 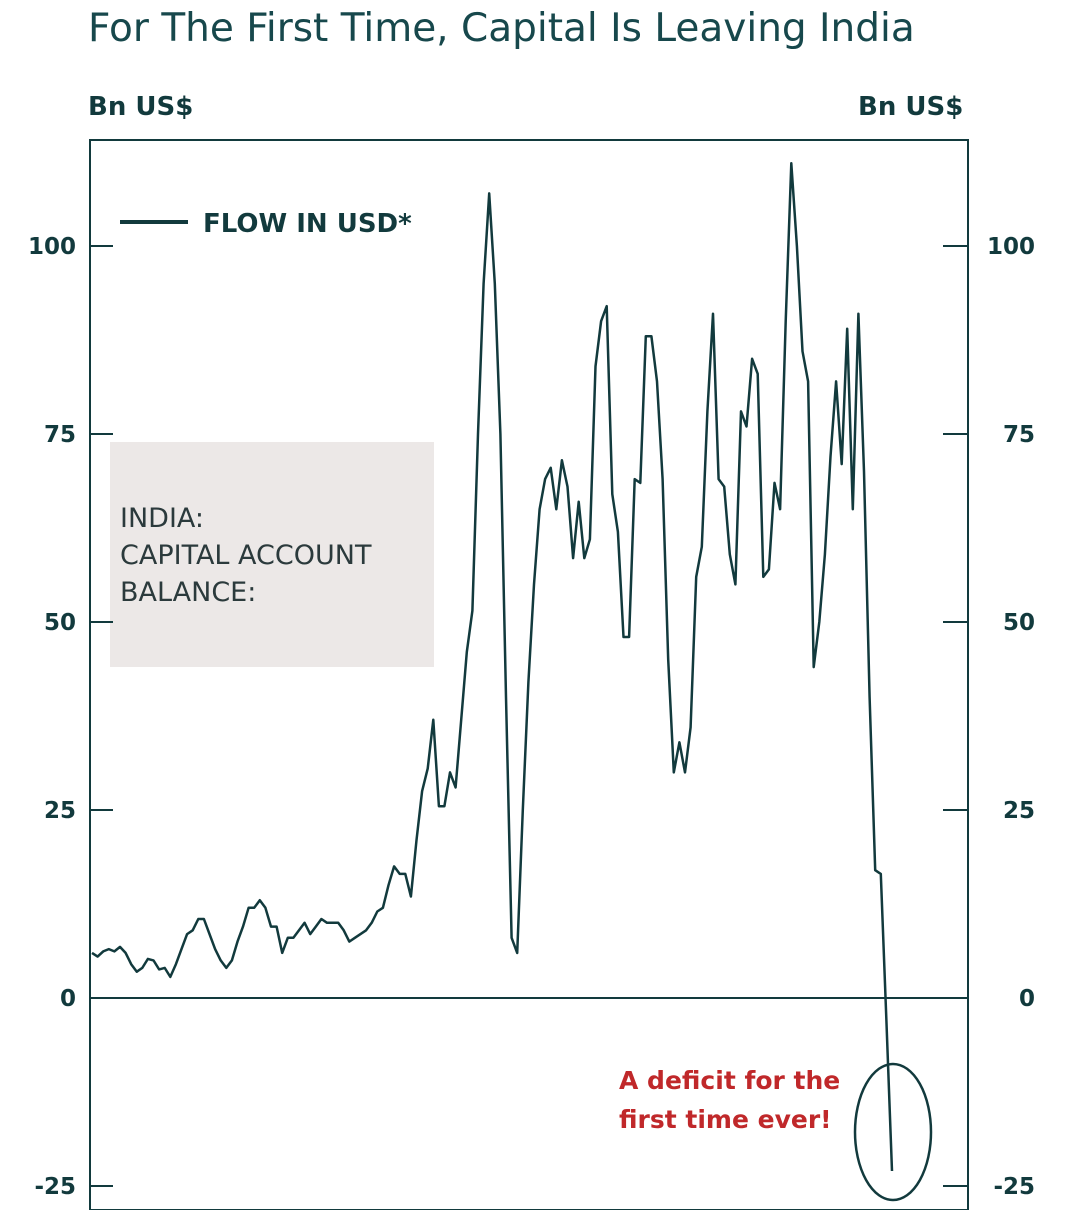 What do you see at coordinates (60, 811) in the screenshot?
I see `left-tick-label-25: 25` at bounding box center [60, 811].